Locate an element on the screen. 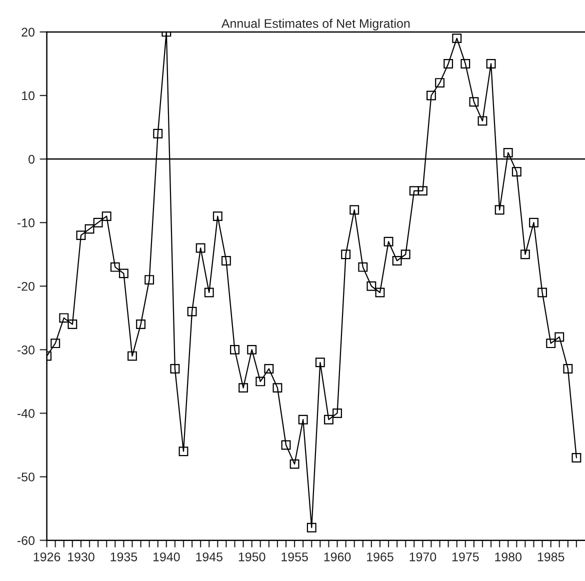 Image resolution: width=585 pixels, height=581 pixels. x-tick-label: 1945 is located at coordinates (209, 557).